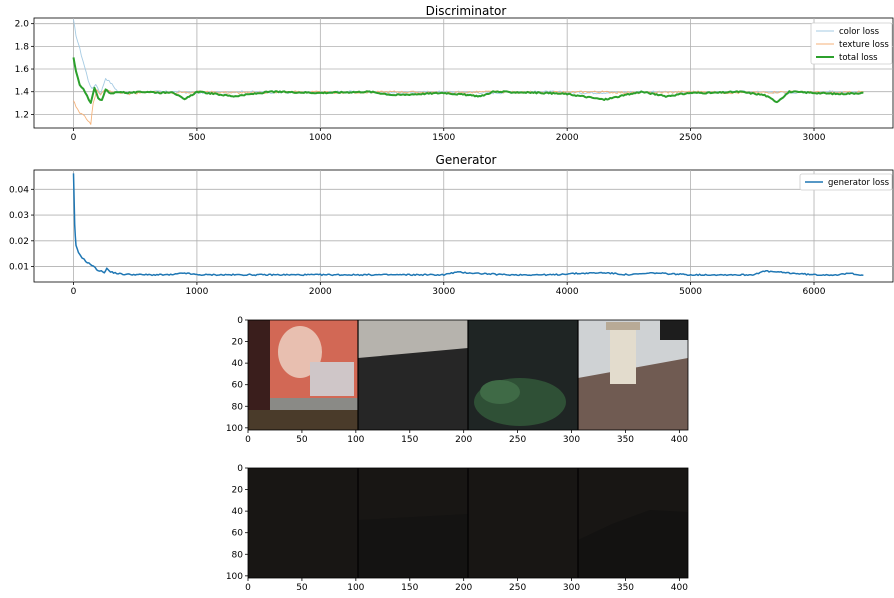  Describe the element at coordinates (22, 47) in the screenshot. I see `y-tick-label: 1.8` at that location.